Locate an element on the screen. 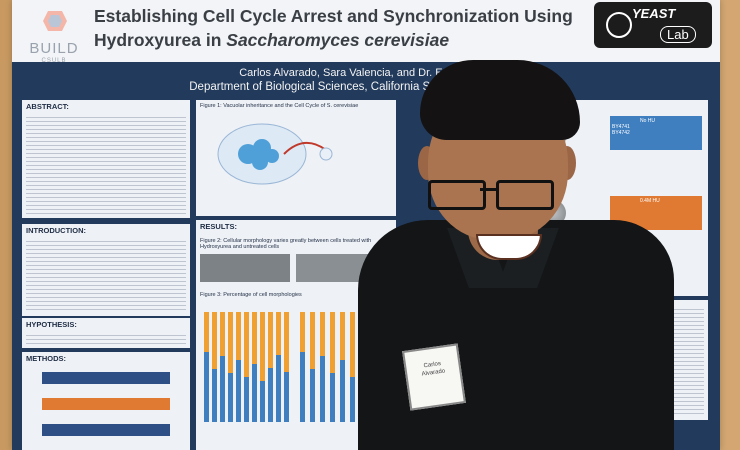 The height and width of the screenshot is (450, 740). methods-panel: METHODS: is located at coordinates (106, 401).